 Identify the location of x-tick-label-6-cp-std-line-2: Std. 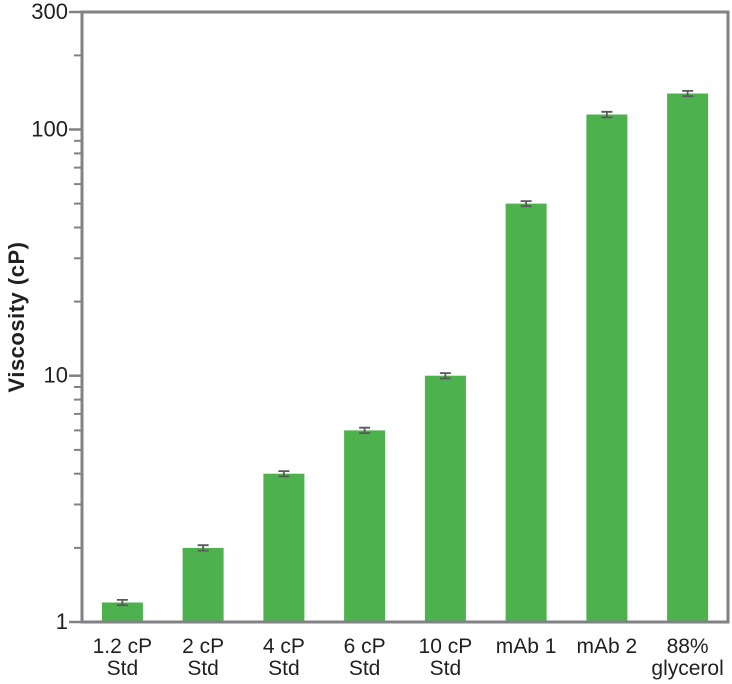
(365, 668).